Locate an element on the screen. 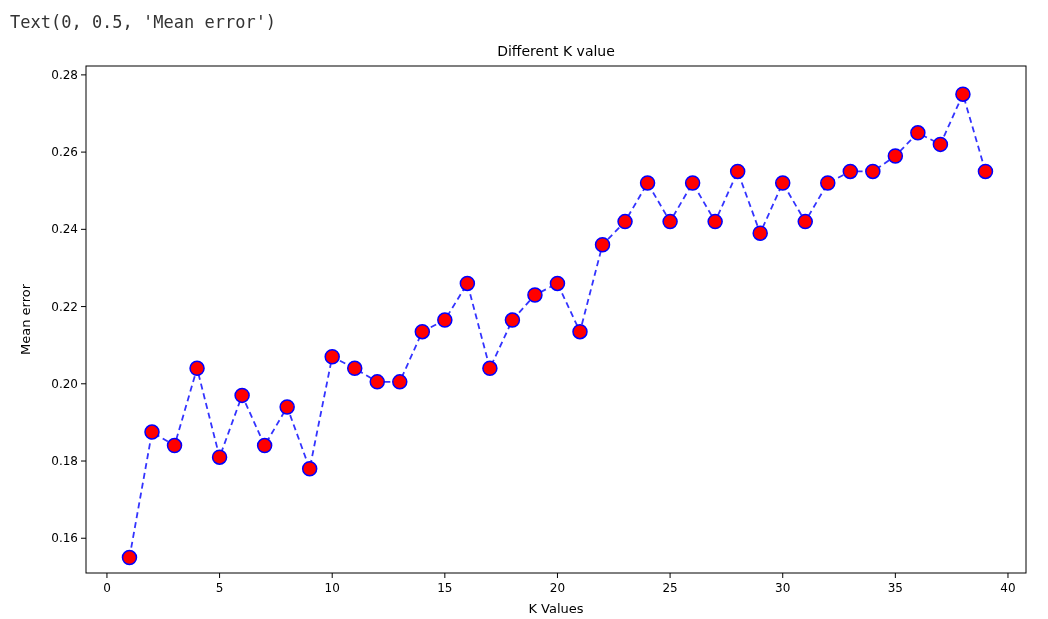 This screenshot has height=619, width=1048. y-tick-label: 0.20 is located at coordinates (64, 383).